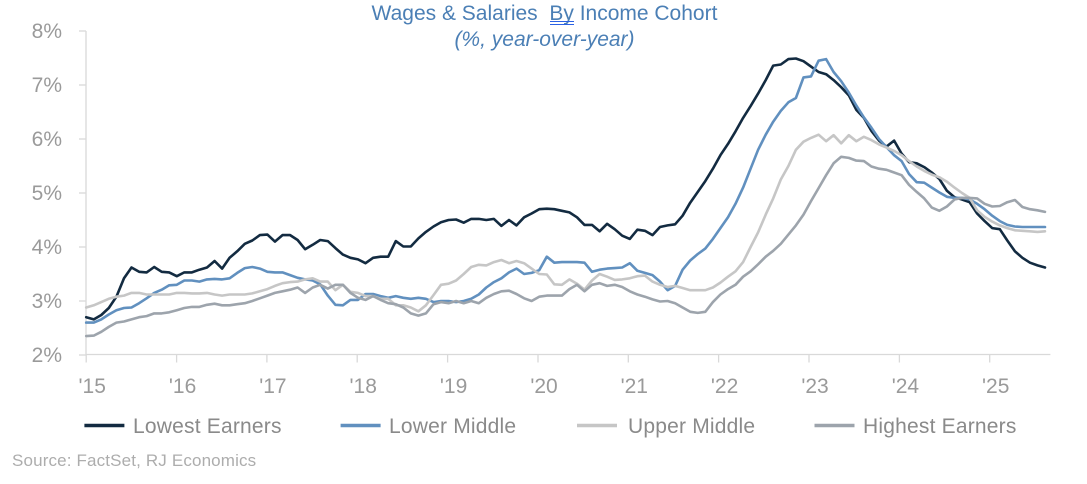 The height and width of the screenshot is (484, 1087). Describe the element at coordinates (47, 139) in the screenshot. I see `svg-text: 6%` at that location.